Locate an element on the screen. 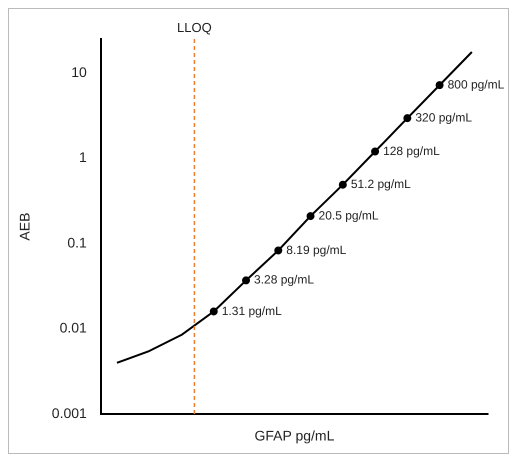 The width and height of the screenshot is (517, 462). annotation: 320 pg/mL is located at coordinates (443, 117).